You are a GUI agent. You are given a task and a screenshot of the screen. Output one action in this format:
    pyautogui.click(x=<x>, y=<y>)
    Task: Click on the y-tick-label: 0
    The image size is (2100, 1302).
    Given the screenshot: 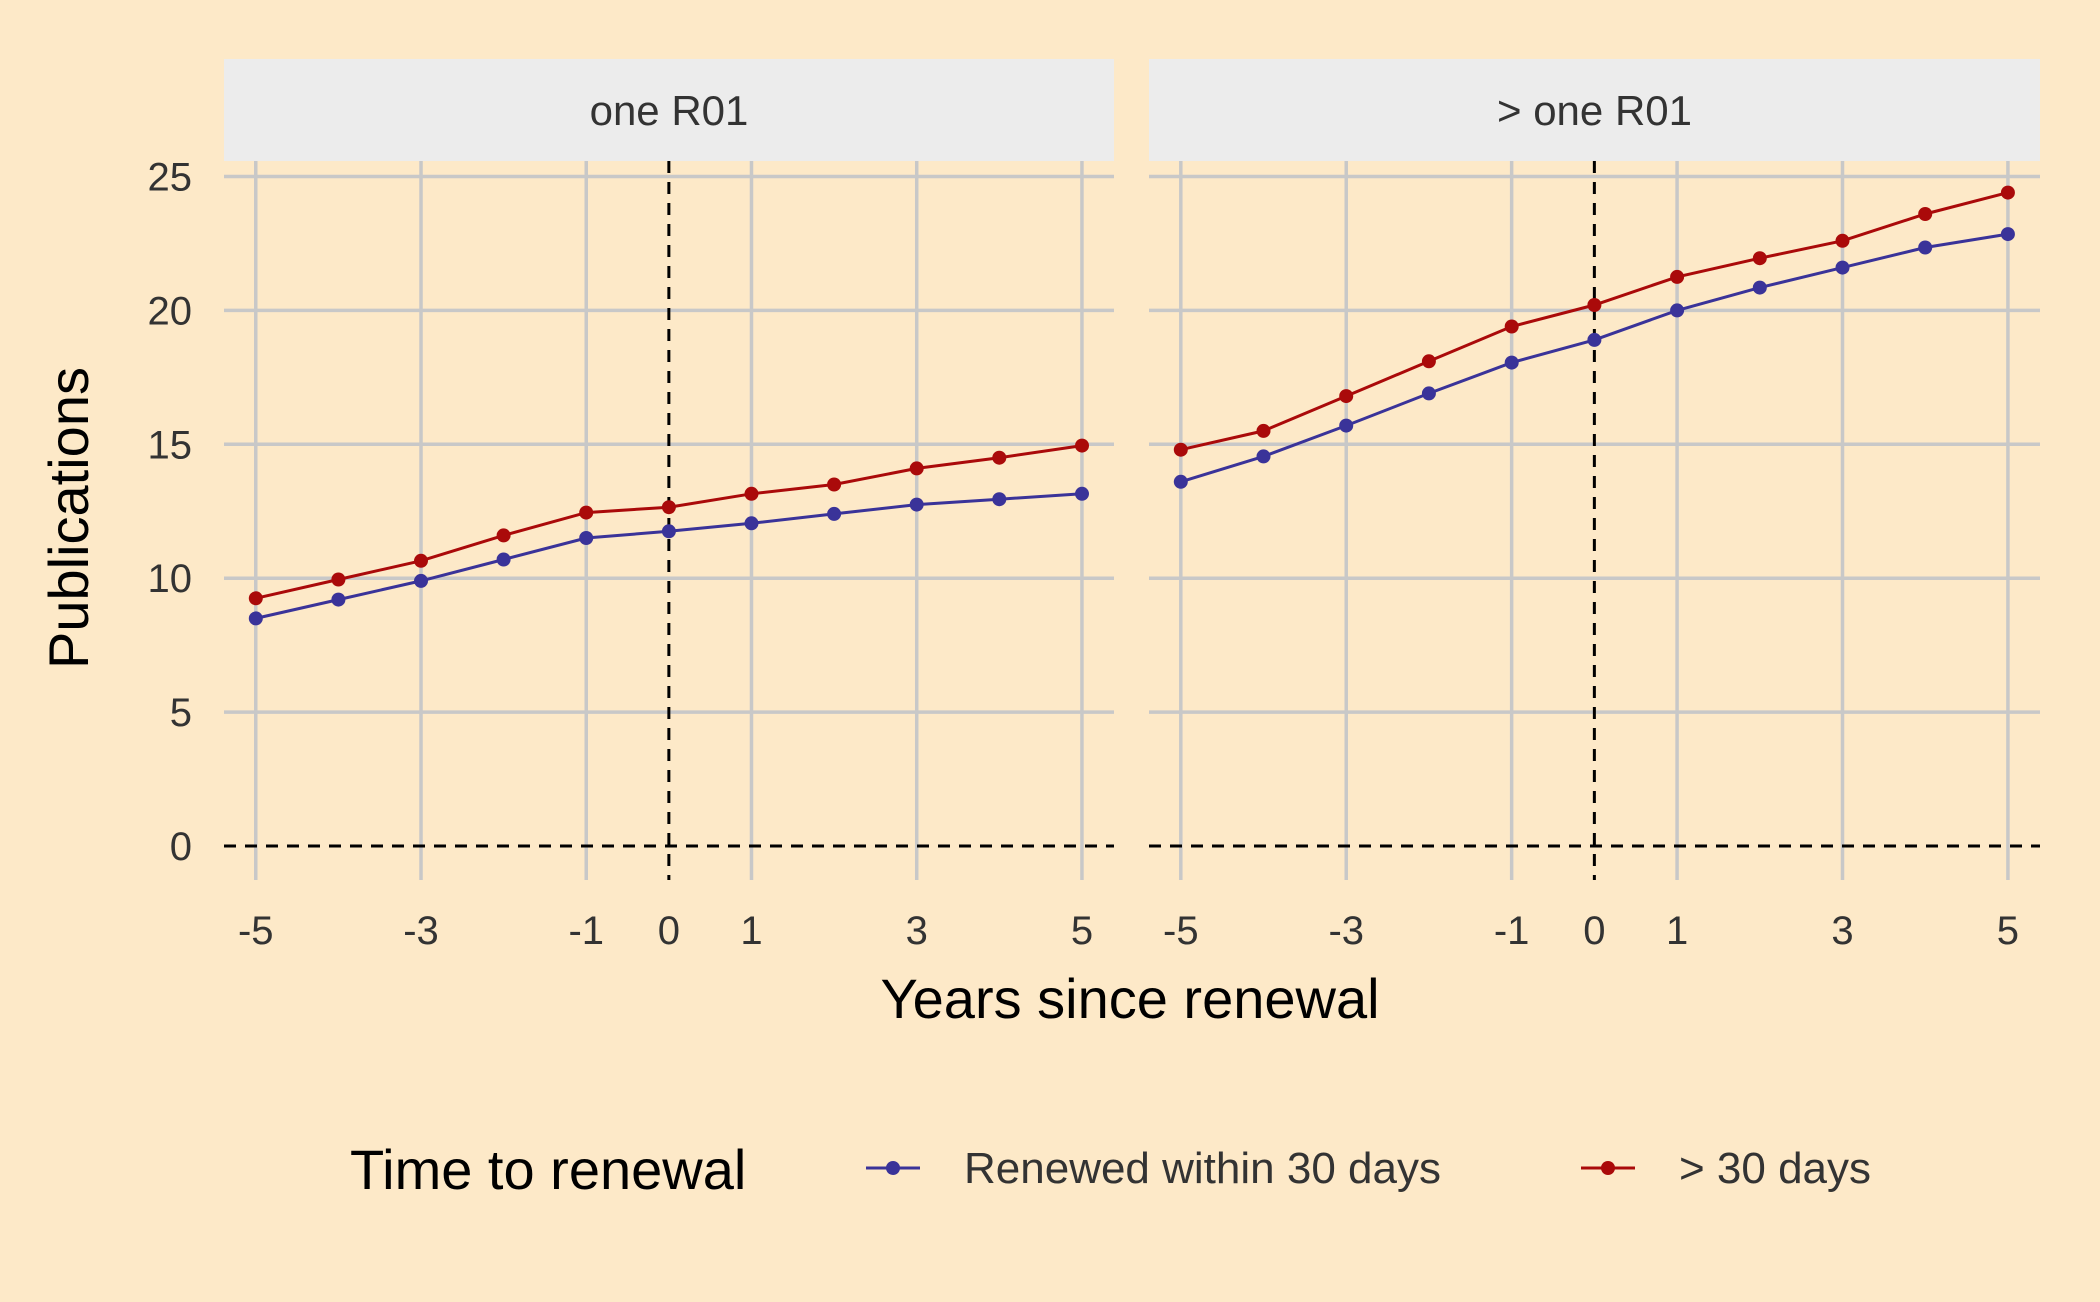 What is the action you would take?
    pyautogui.click(x=181, y=847)
    